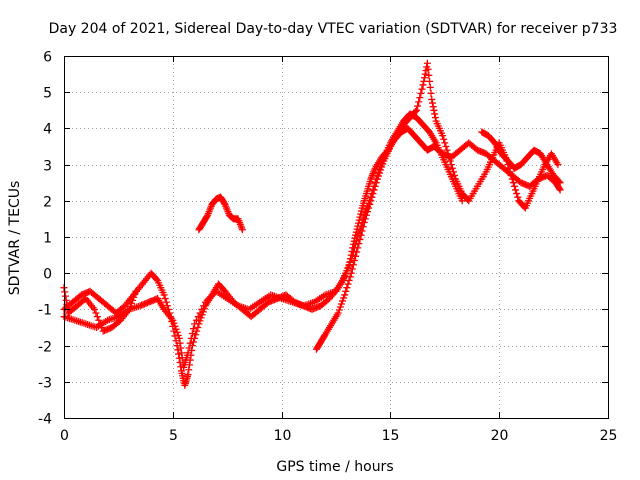 This screenshot has width=640, height=480. Describe the element at coordinates (47, 275) in the screenshot. I see `y-tick-label: 0` at that location.